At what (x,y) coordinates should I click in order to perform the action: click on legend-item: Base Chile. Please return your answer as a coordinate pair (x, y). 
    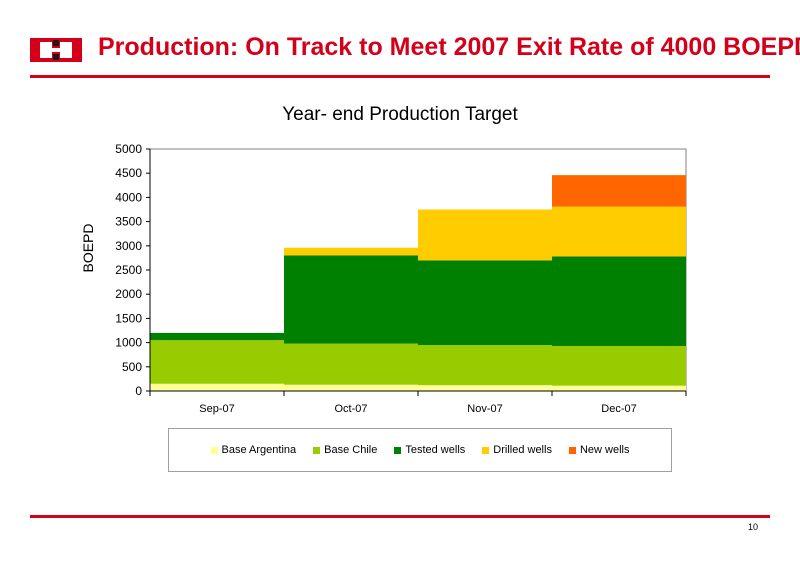
    Looking at the image, I should click on (345, 450).